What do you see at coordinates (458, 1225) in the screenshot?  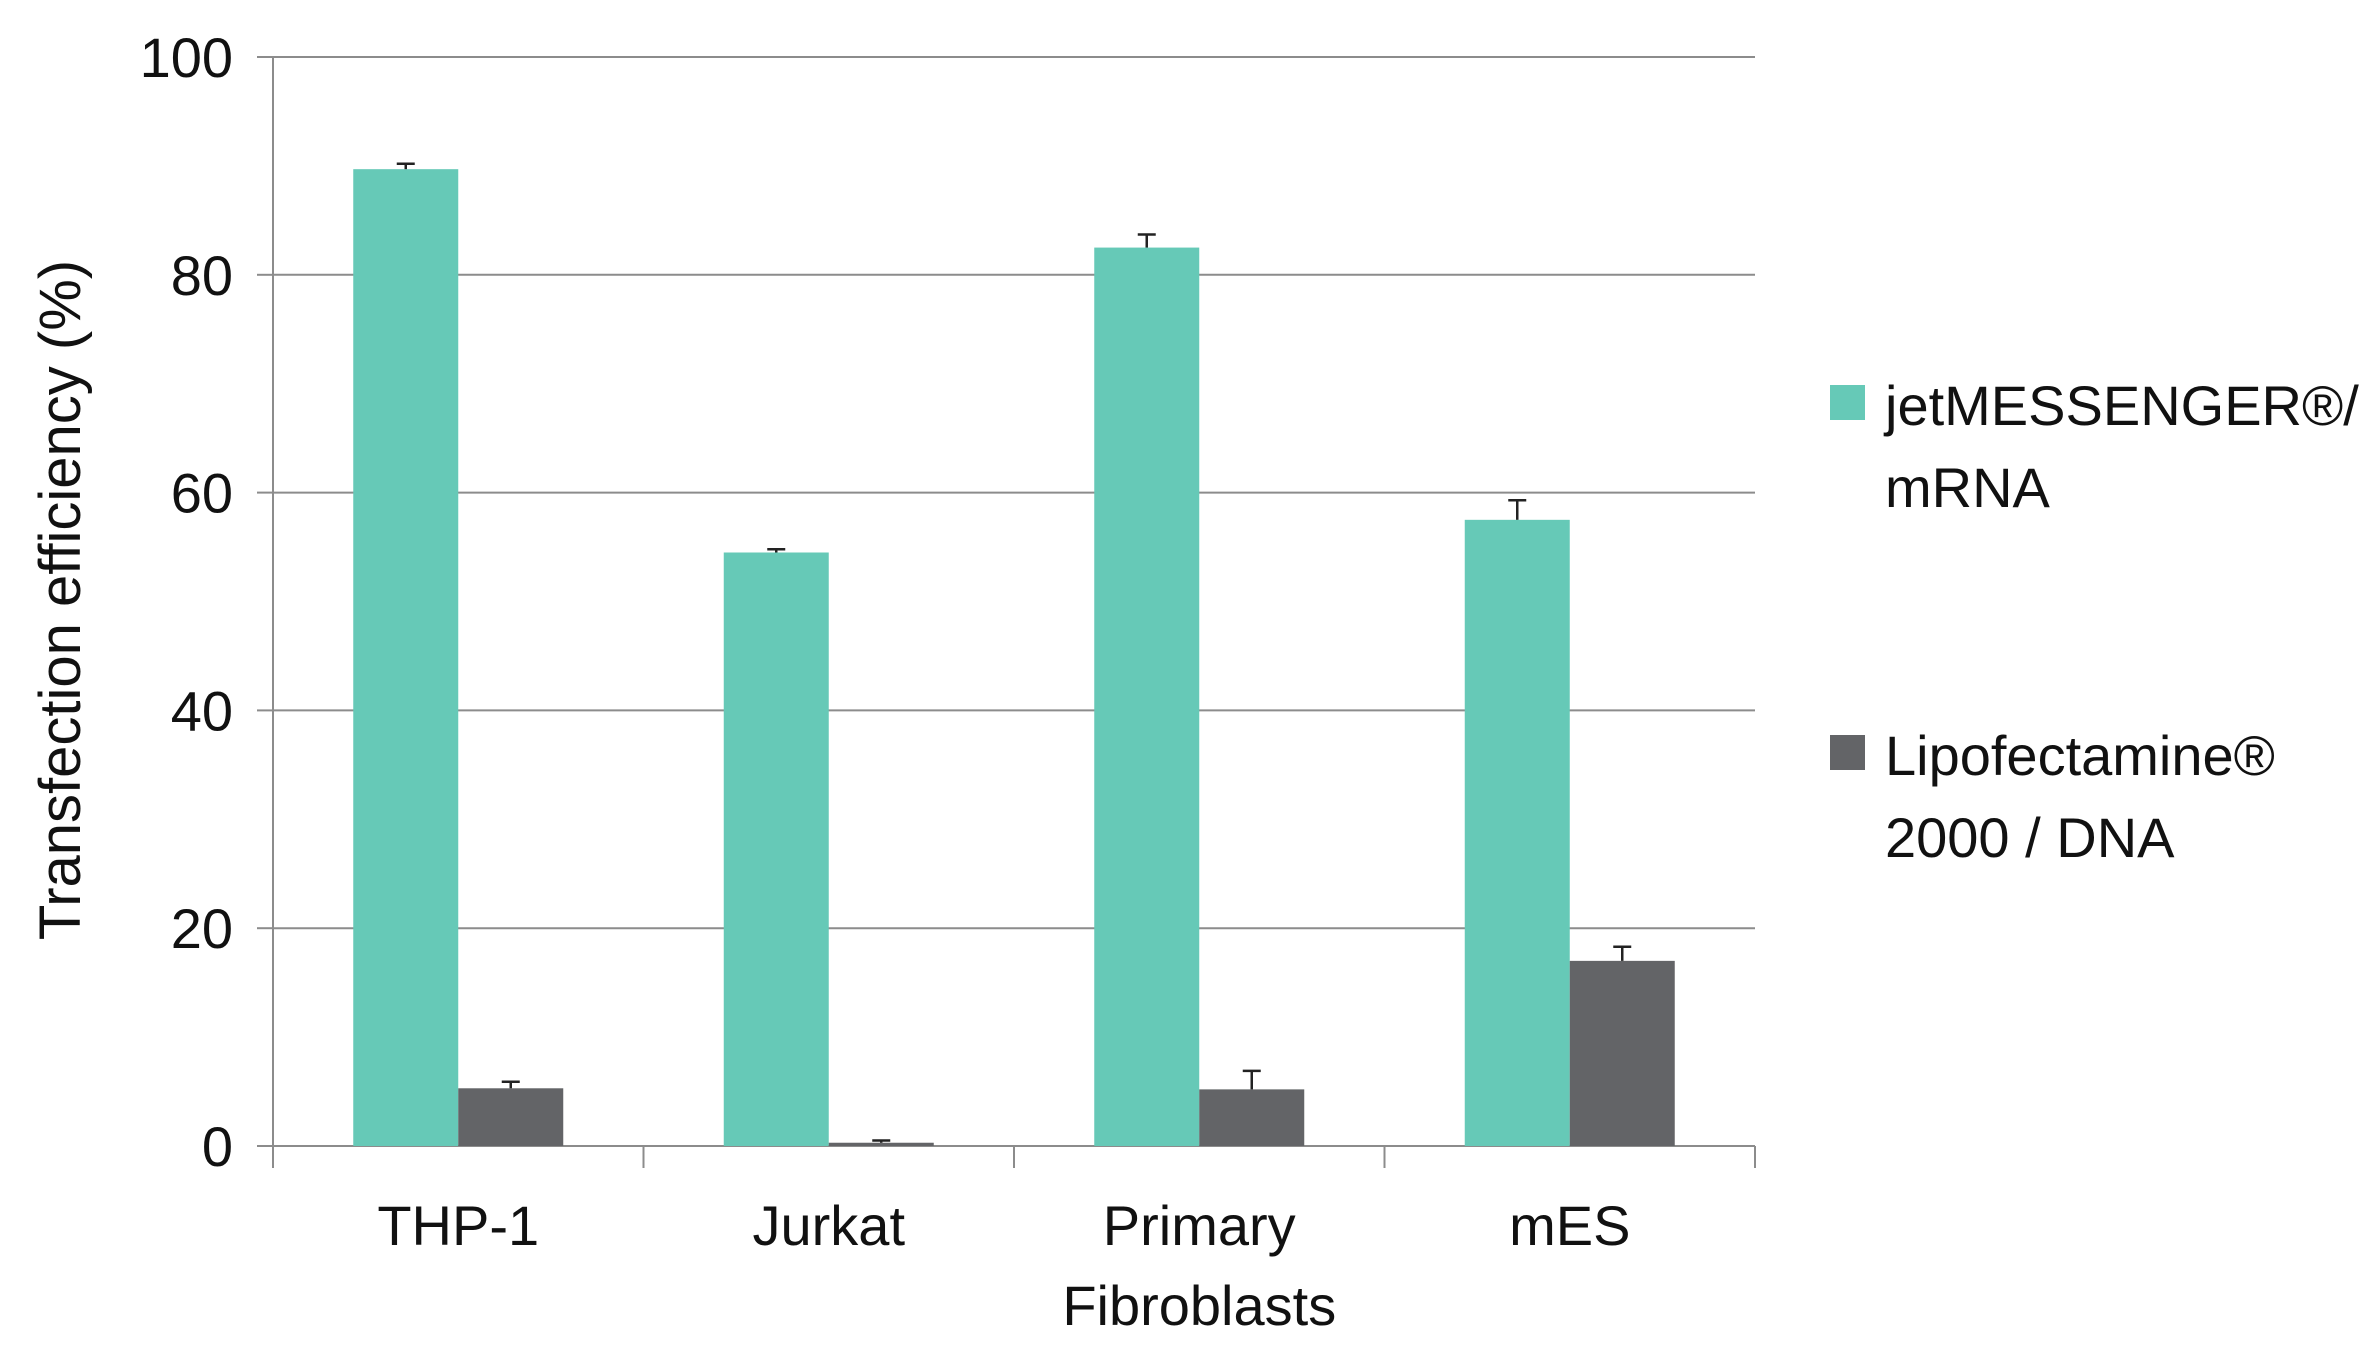 I see `x-category-label: THP-1` at bounding box center [458, 1225].